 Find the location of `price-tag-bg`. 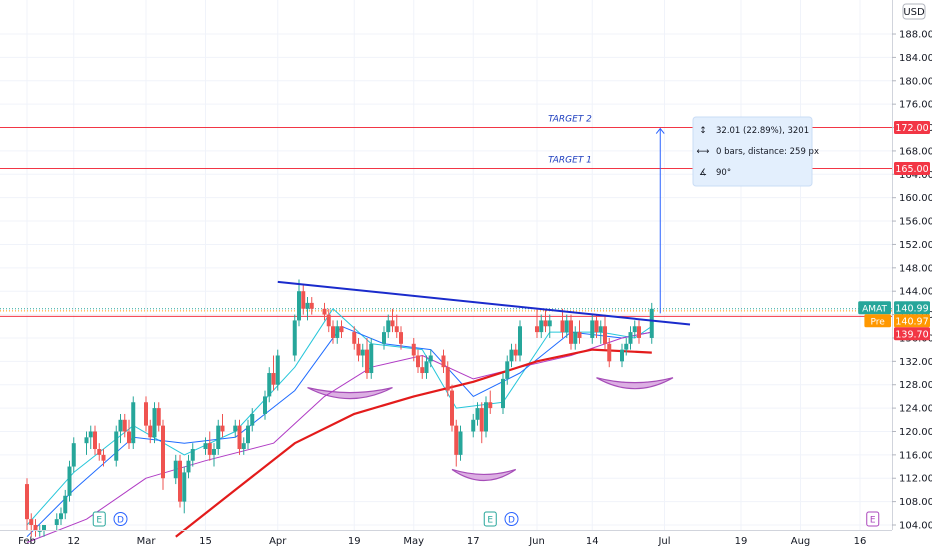

price-tag-bg is located at coordinates (877, 321).